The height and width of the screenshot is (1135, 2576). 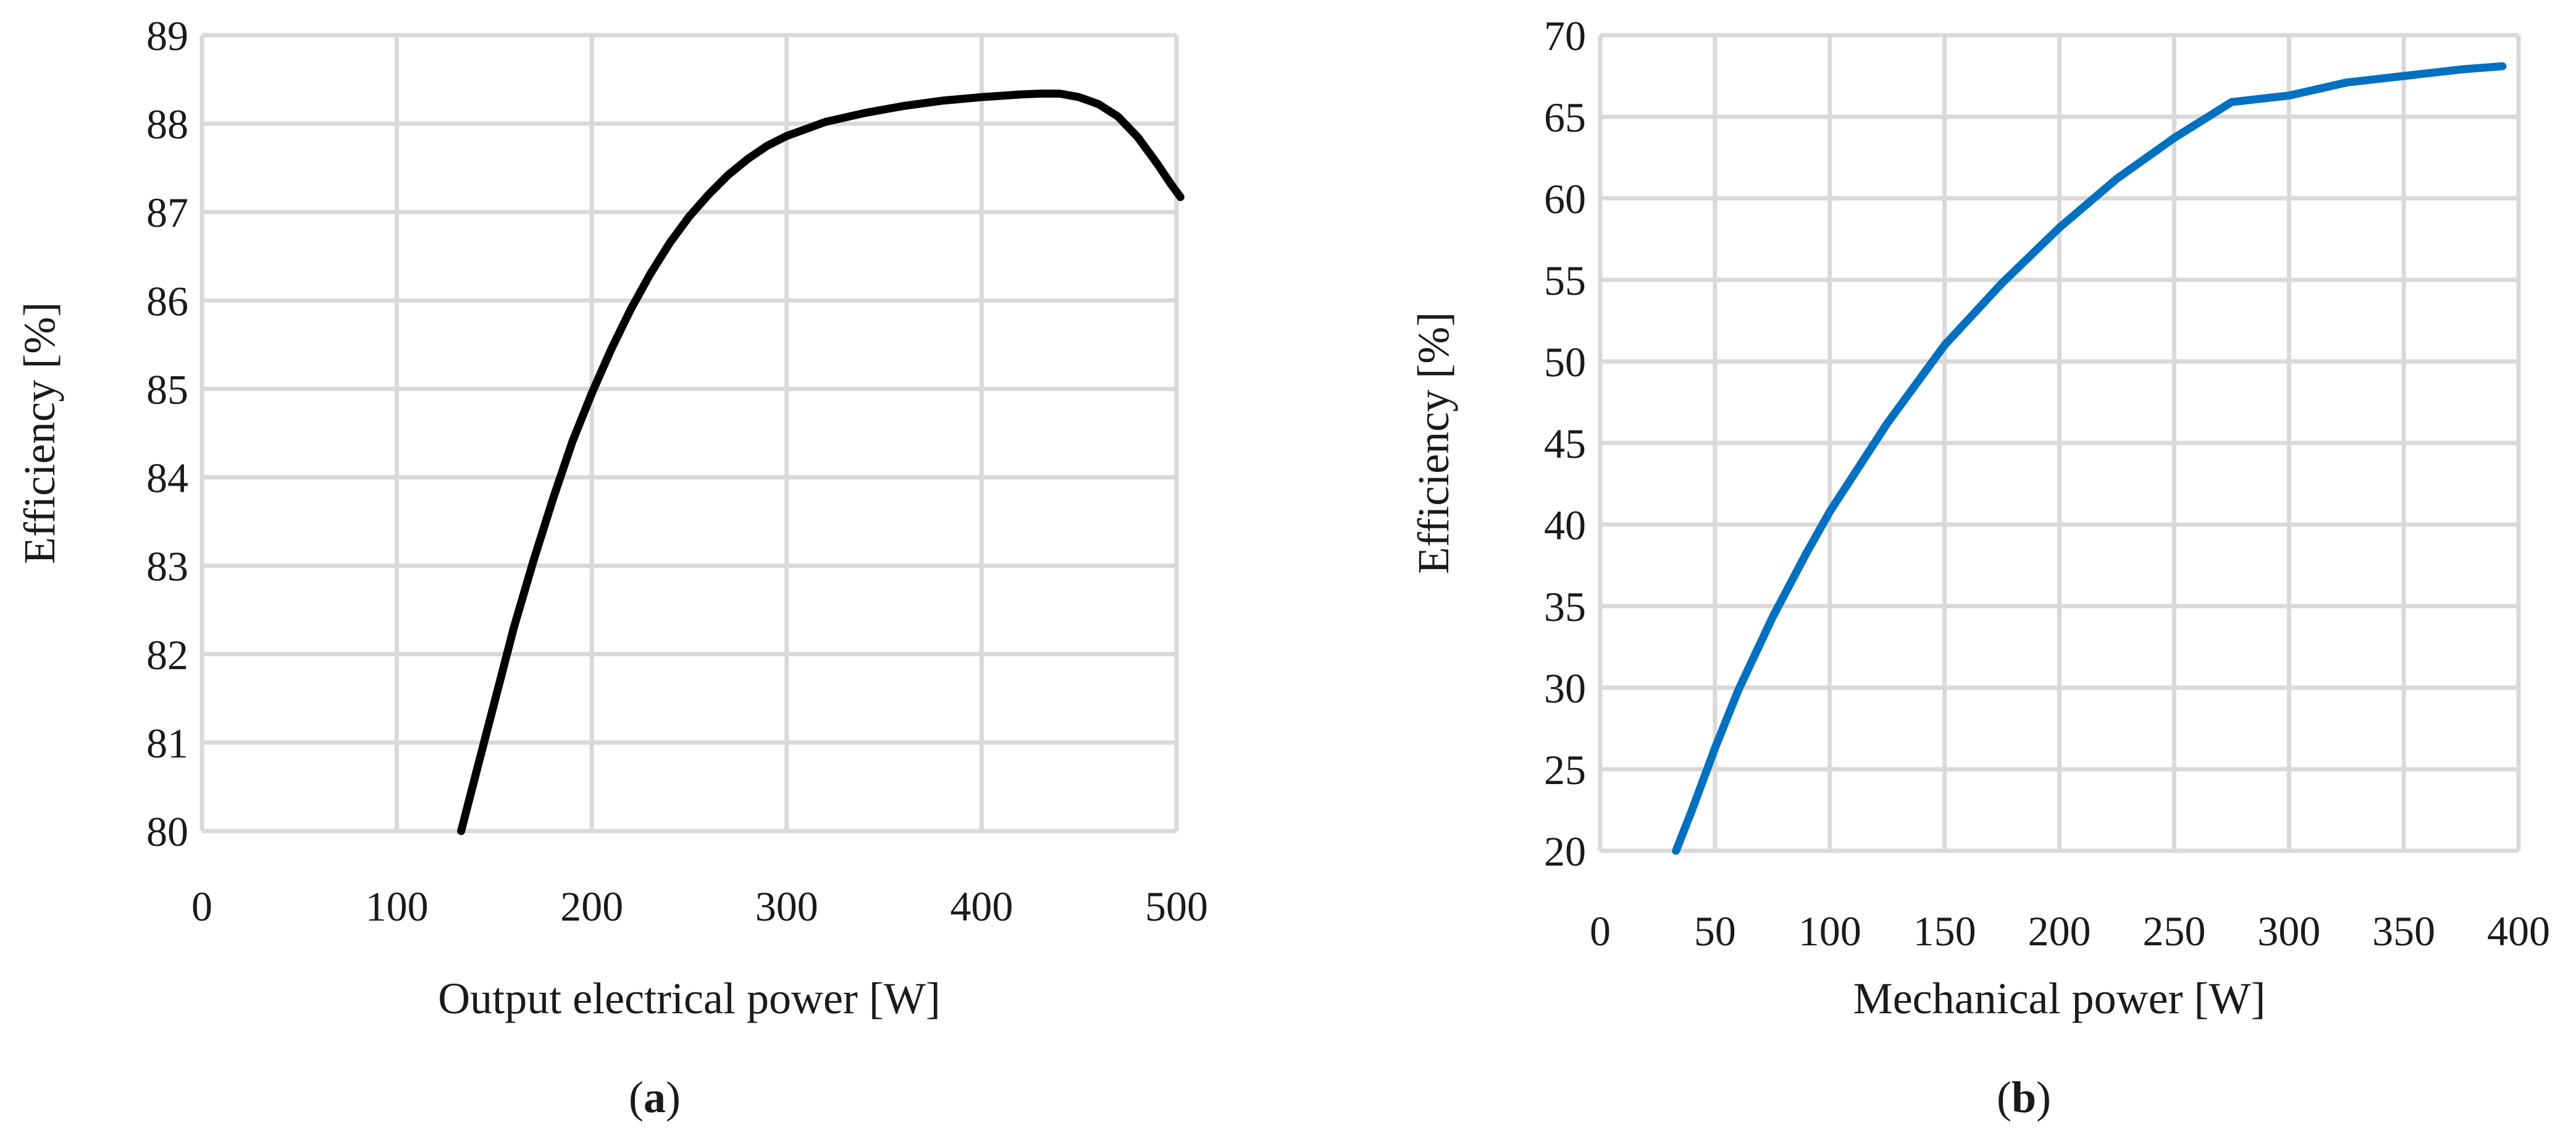 I want to click on panel-label: (b), so click(x=2024, y=1097).